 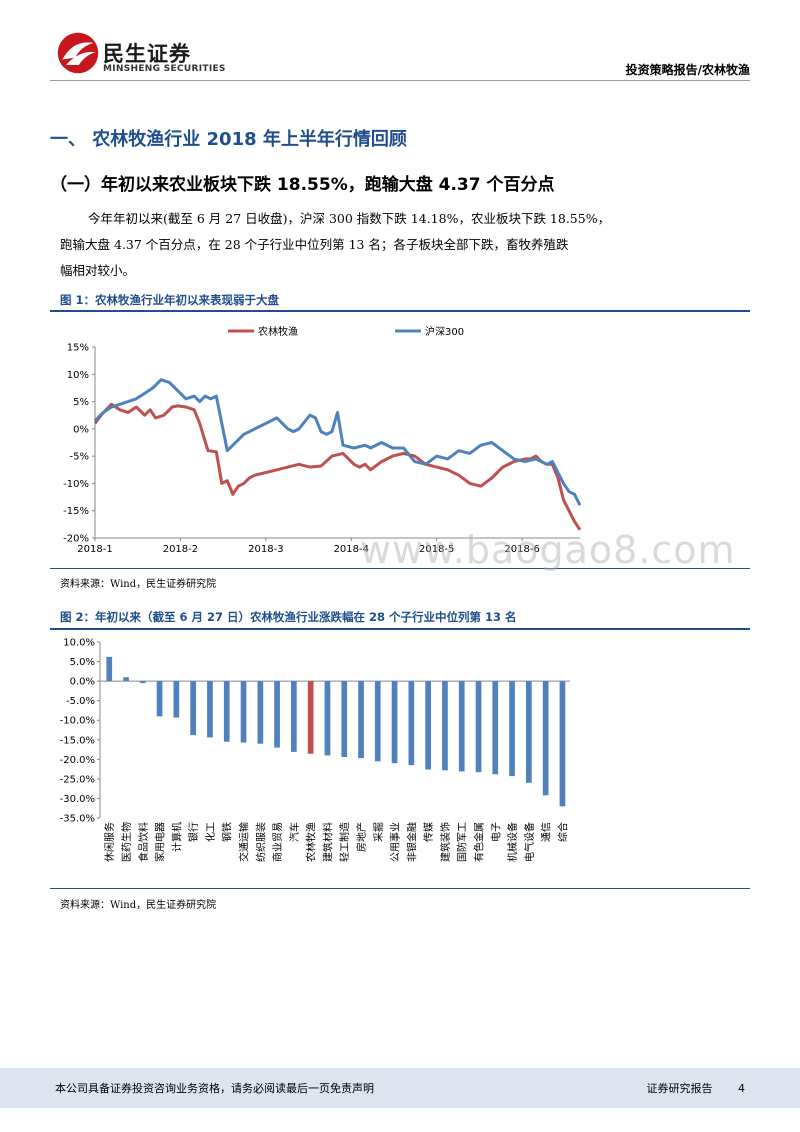 What do you see at coordinates (444, 331) in the screenshot?
I see `legend-label: 沪深300` at bounding box center [444, 331].